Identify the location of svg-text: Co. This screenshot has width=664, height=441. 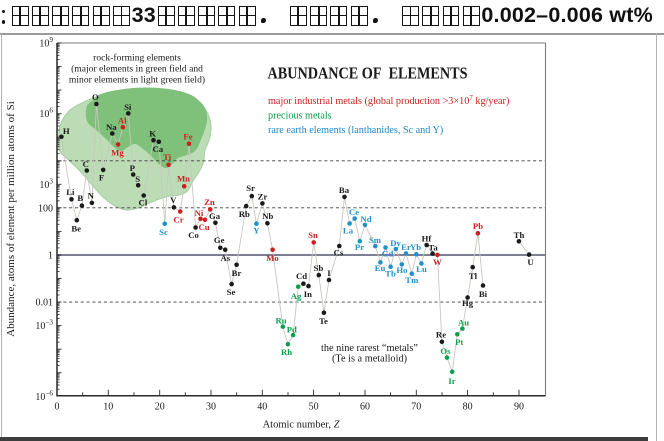
(193, 235).